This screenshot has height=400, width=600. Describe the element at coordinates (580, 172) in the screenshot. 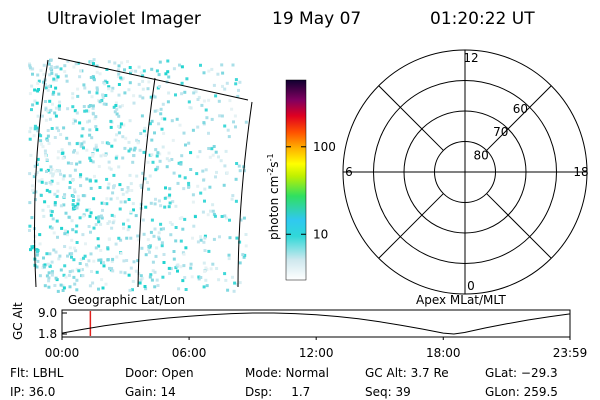

I see `mlt-label: 18` at that location.